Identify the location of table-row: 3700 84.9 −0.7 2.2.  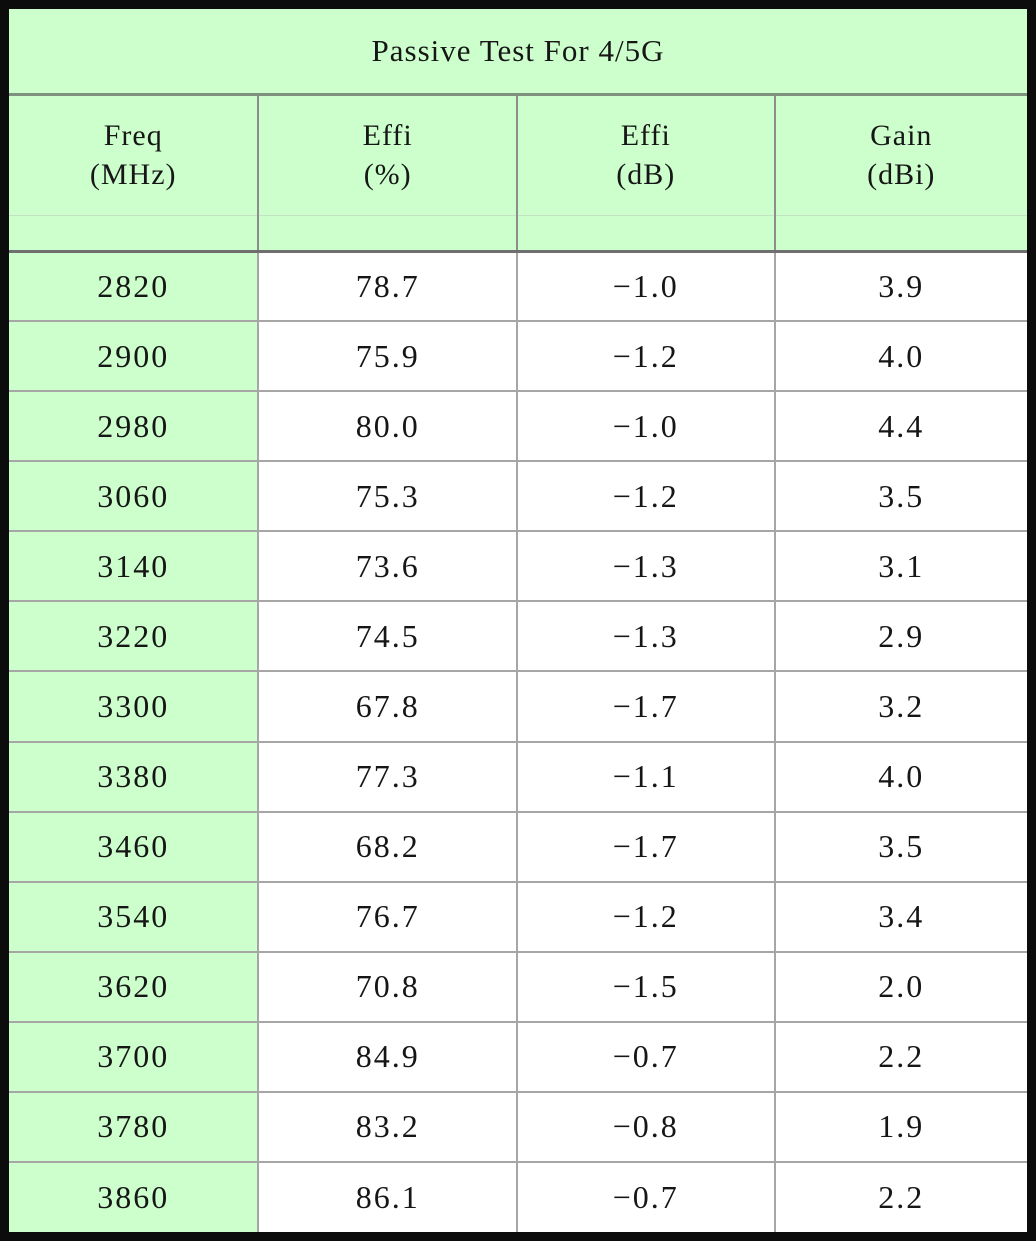
(518, 1056).